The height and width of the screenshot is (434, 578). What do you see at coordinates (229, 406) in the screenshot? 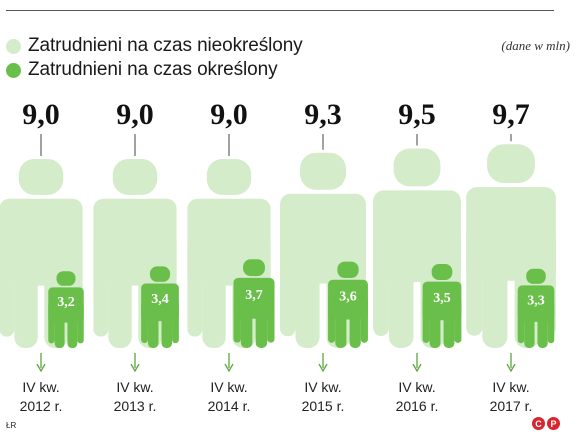
I see `category-label: 2014 r.` at bounding box center [229, 406].